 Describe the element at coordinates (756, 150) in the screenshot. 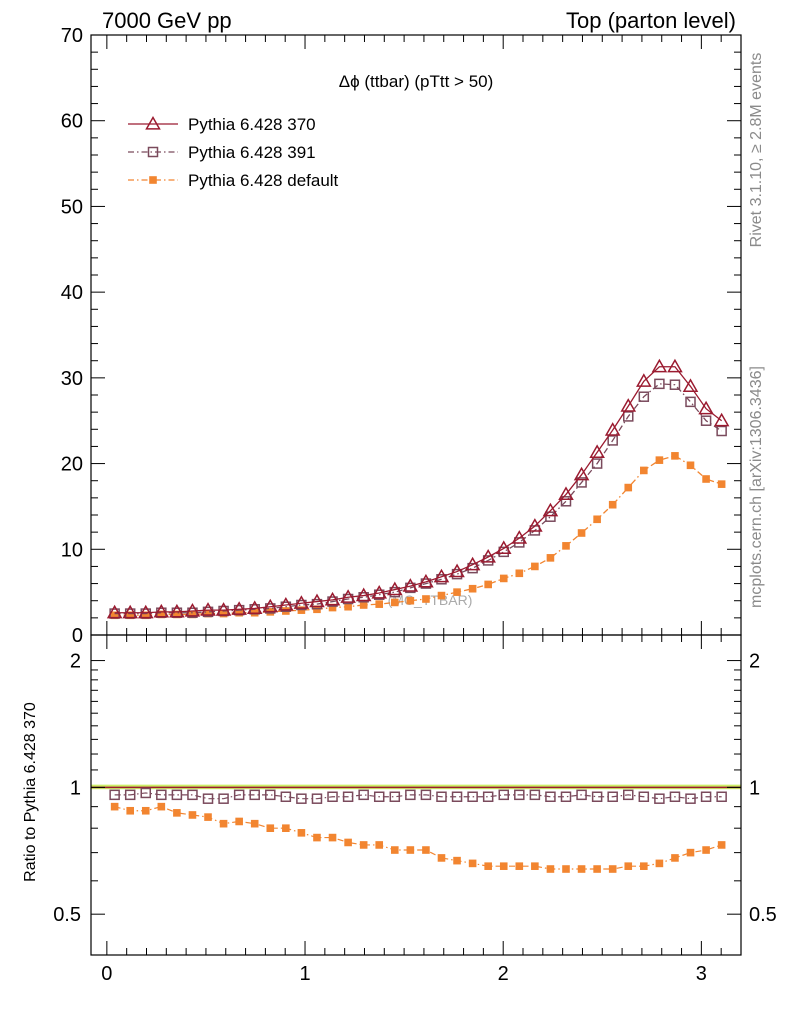

I see `rivet-label: Rivet 3.1.10, ≥ 2.8M events` at that location.